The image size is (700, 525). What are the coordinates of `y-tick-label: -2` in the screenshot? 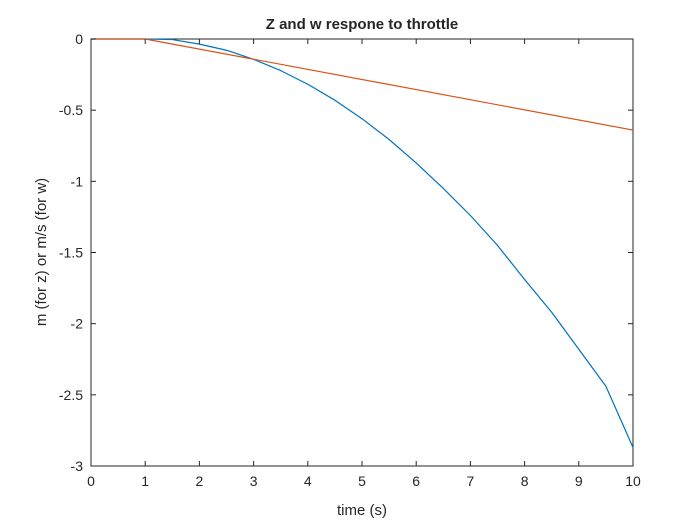 It's located at (77, 324).